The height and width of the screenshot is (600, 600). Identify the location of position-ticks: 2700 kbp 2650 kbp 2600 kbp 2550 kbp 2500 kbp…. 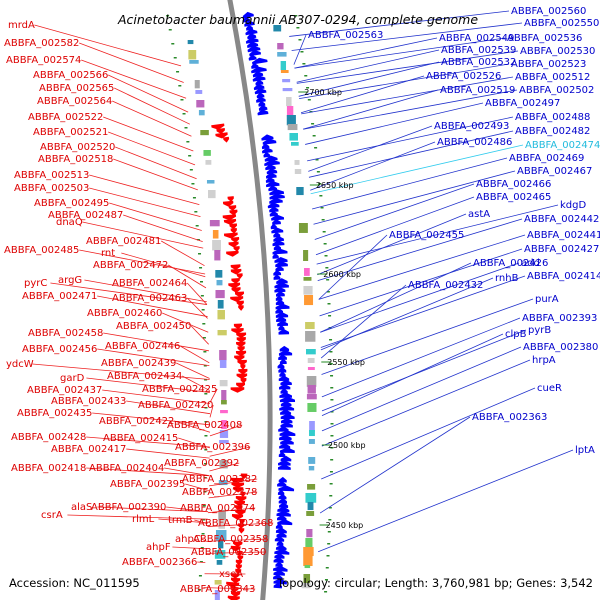
(332, 309).